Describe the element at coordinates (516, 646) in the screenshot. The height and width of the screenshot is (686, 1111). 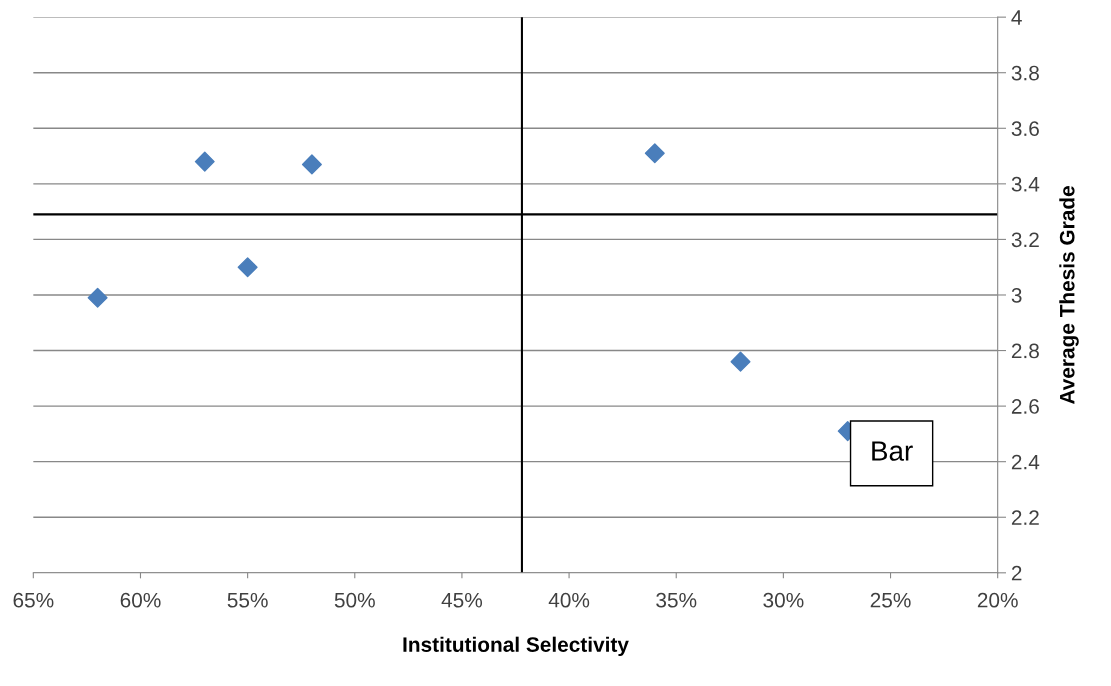
I see `x-axis-title: Institutional Selectivity` at that location.